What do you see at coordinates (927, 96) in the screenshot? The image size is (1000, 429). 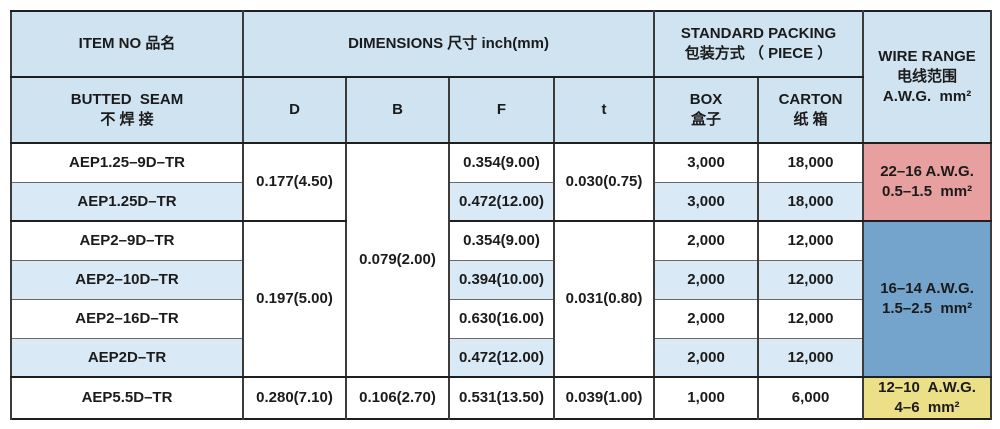 I see `header-wire-range-line3: A.W.G. mm²` at bounding box center [927, 96].